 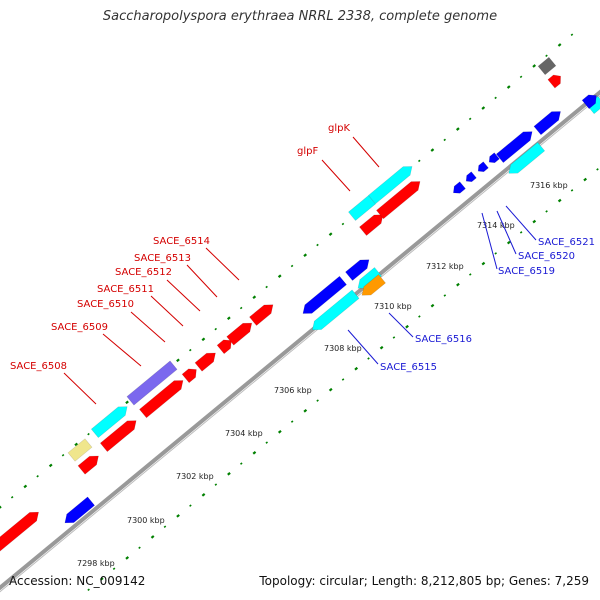 What do you see at coordinates (146, 520) in the screenshot?
I see `tick-label: 7300 kbp` at bounding box center [146, 520].